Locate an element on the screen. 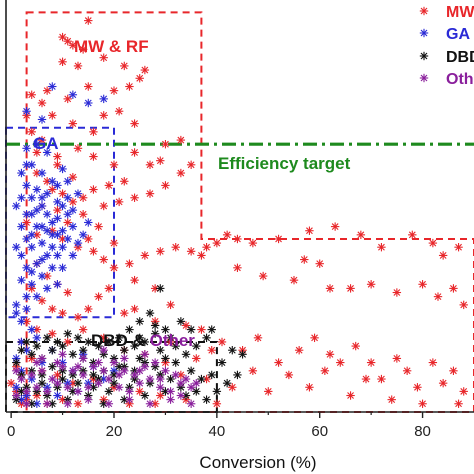 This screenshot has height=474, width=474. x-tick-label-80: 80 is located at coordinates (422, 431).